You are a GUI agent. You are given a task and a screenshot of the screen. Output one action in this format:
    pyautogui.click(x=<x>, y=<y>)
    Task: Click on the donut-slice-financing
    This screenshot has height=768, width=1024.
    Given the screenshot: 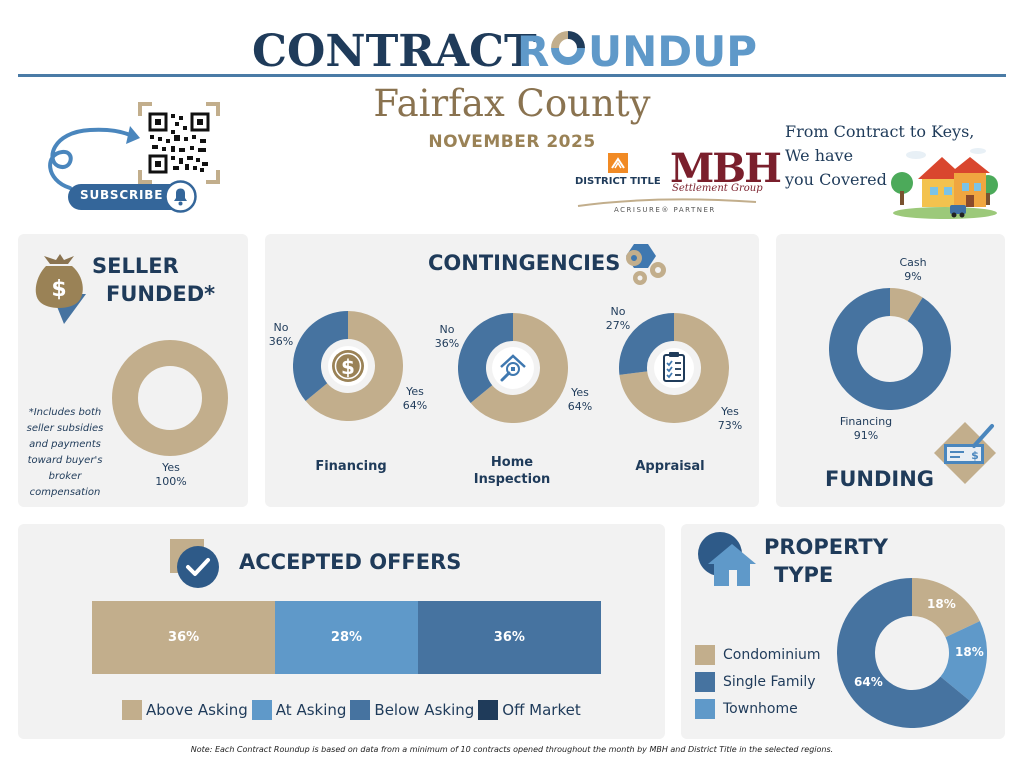 What is the action you would take?
    pyautogui.click(x=890, y=349)
    